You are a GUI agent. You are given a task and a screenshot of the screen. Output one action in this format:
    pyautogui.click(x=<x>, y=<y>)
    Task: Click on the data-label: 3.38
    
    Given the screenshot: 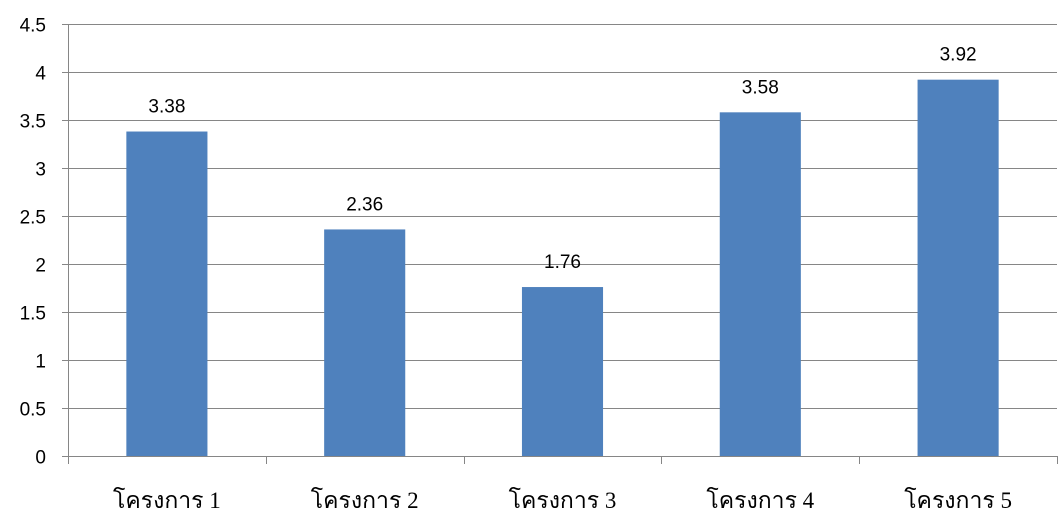 What is the action you would take?
    pyautogui.click(x=166, y=107)
    